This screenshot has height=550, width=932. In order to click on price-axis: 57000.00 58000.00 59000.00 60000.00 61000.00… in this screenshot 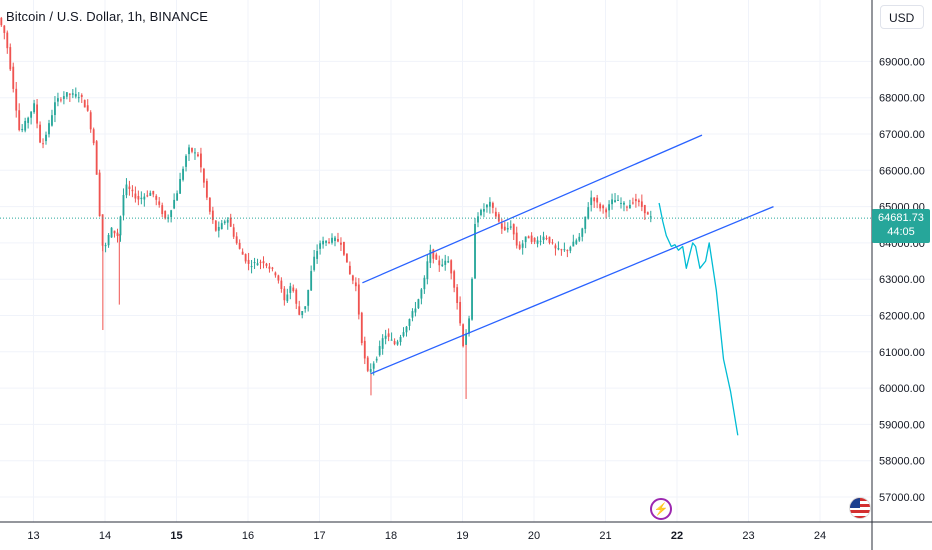, I will do `click(902, 280)`.